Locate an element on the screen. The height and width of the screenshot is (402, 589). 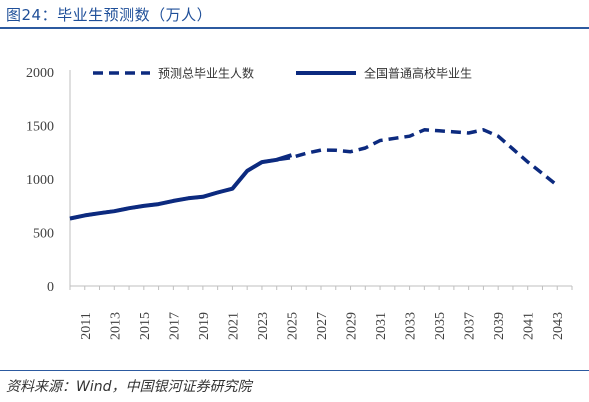
x-tick-label: 2011 is located at coordinates (86, 325).